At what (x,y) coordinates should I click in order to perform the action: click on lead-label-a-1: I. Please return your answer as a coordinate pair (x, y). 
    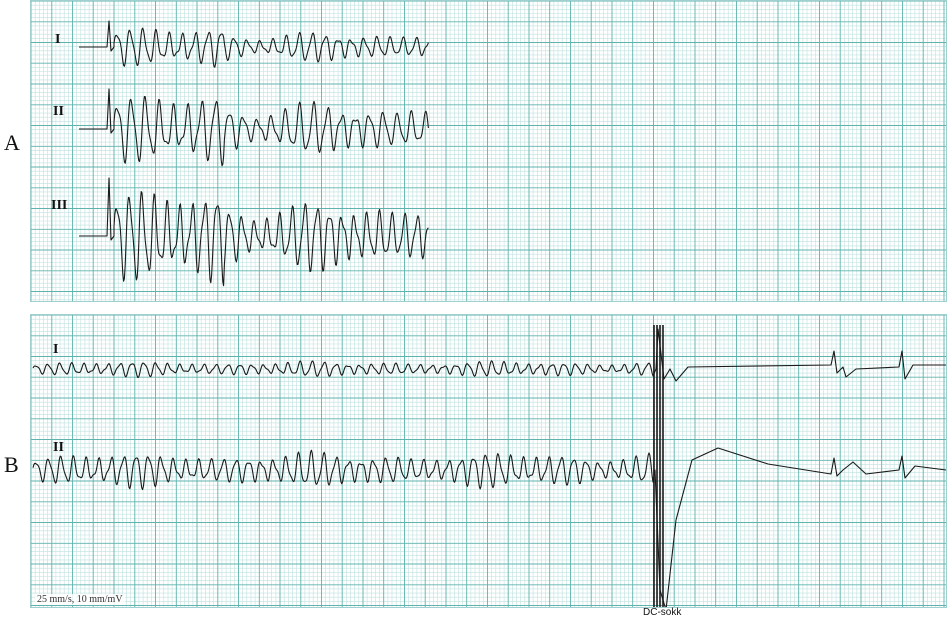
    Looking at the image, I should click on (58, 39).